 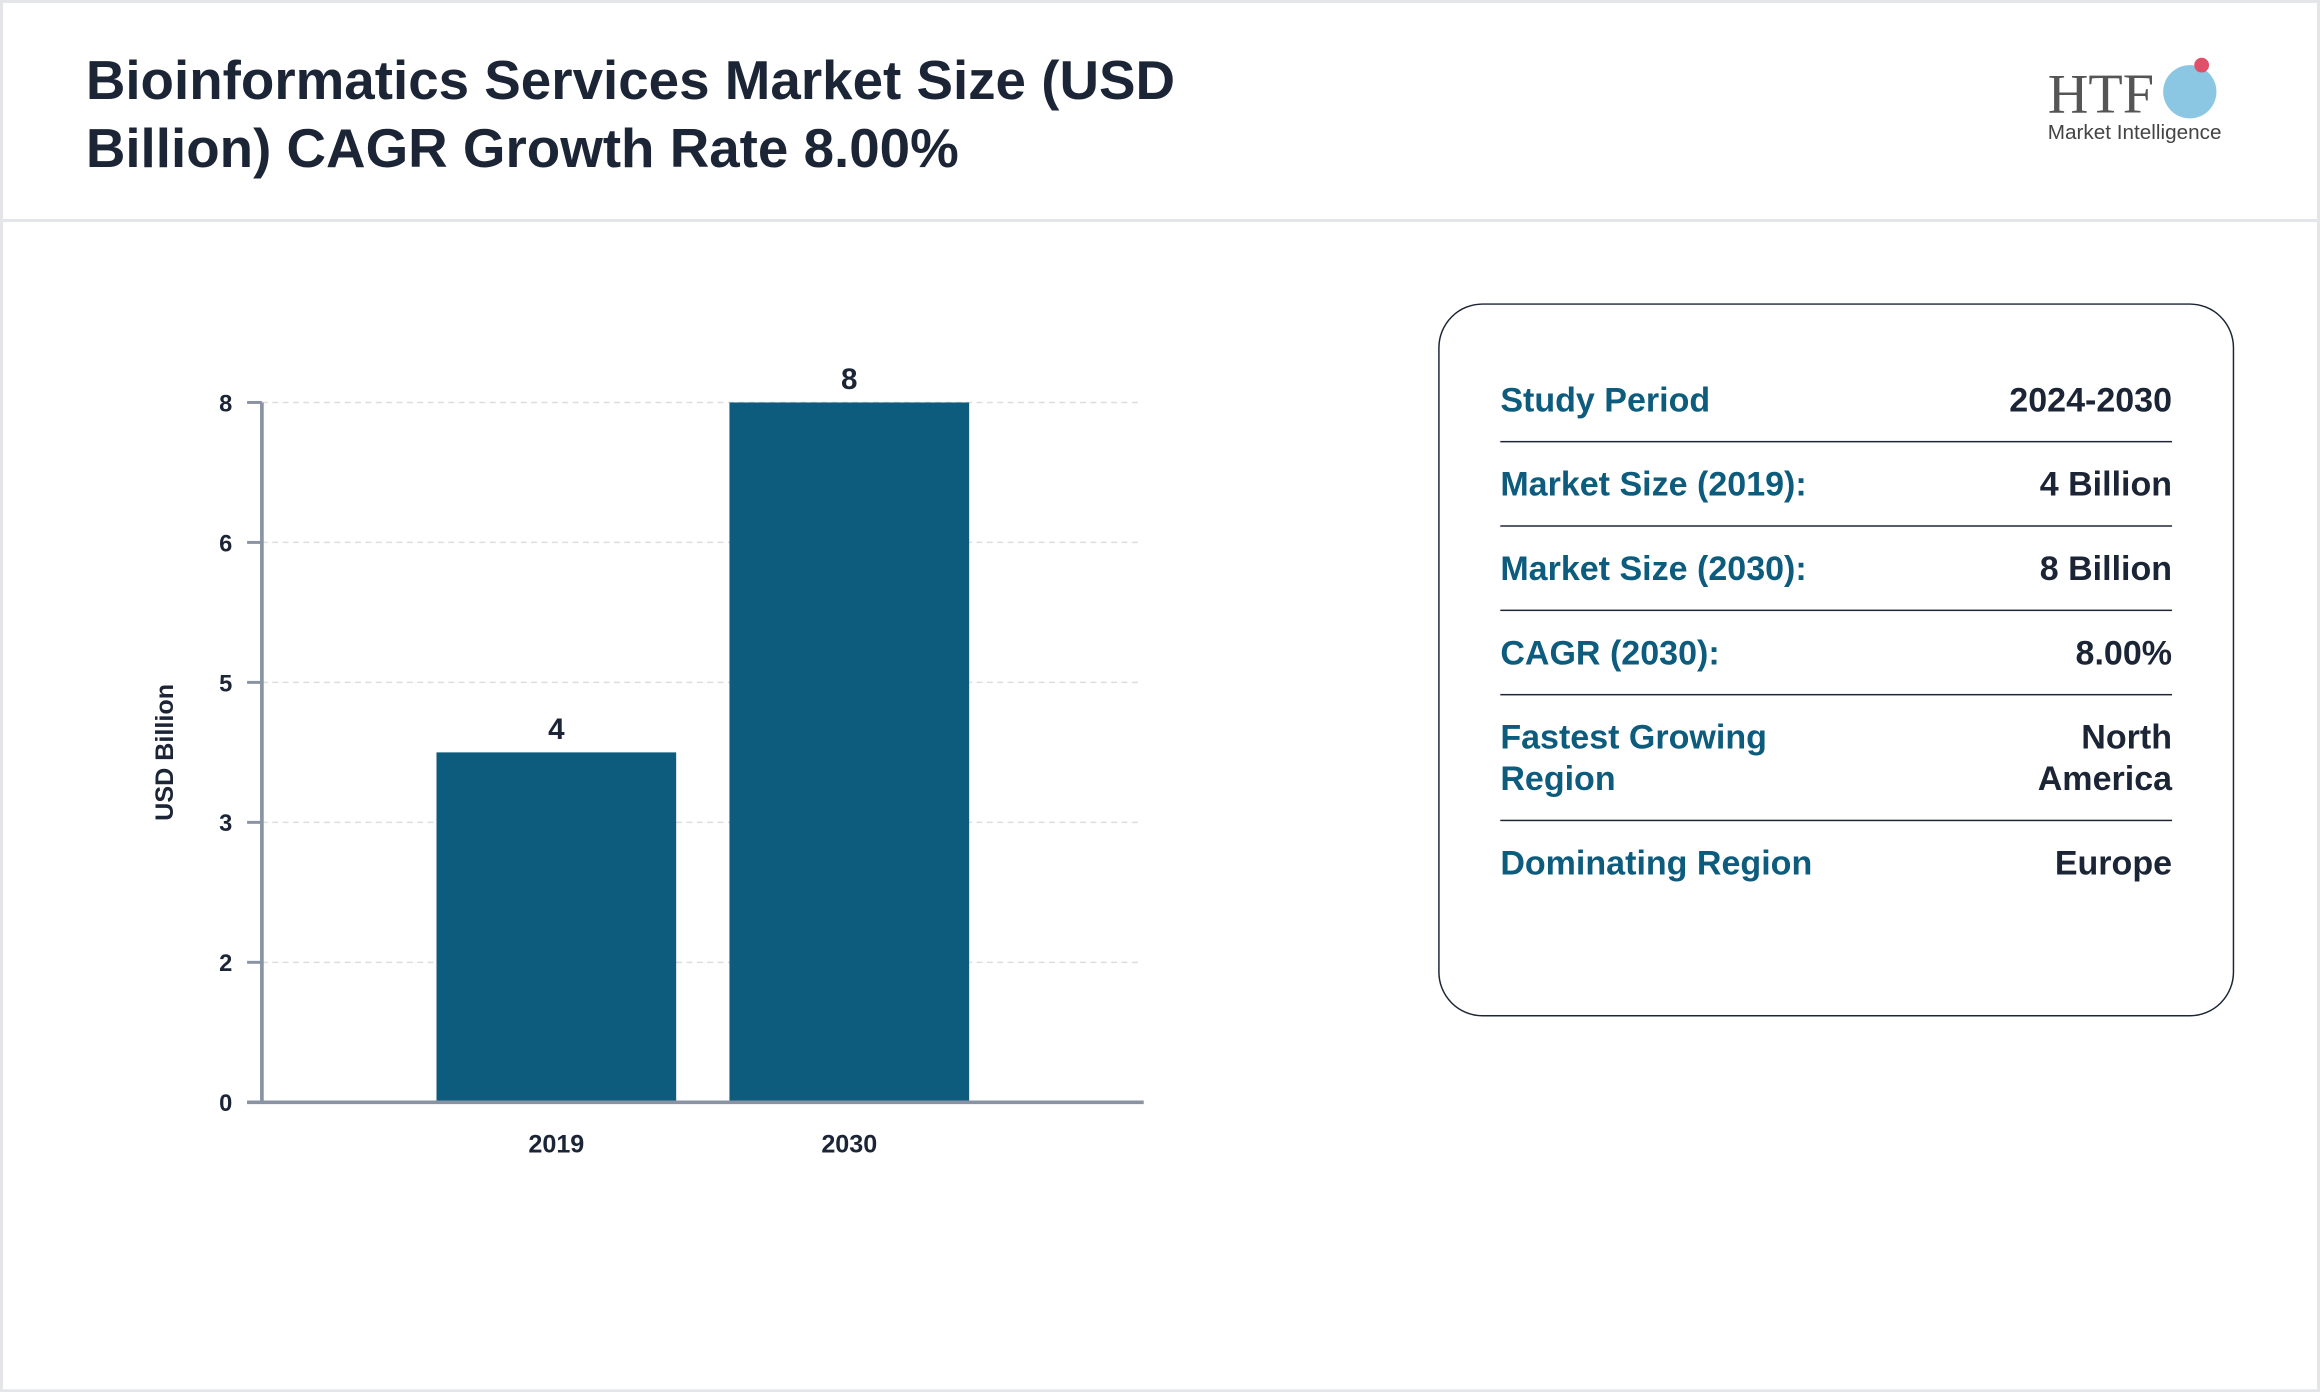 I want to click on info-row: Market Size (2030): 8 Billion, so click(x=1836, y=569).